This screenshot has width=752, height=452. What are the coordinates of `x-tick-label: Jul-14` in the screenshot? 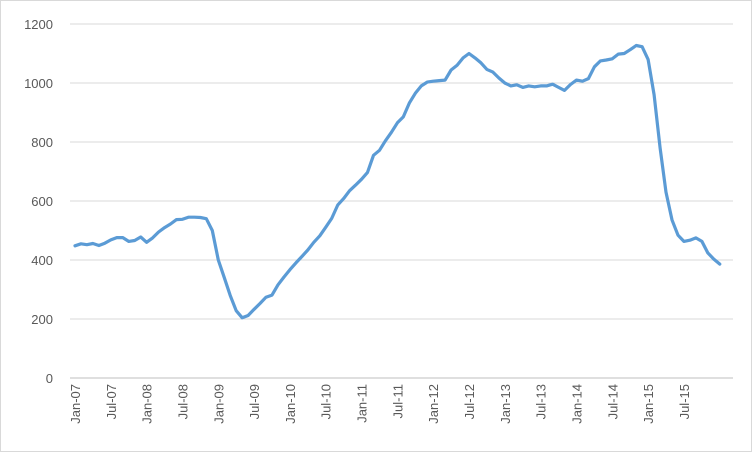 It's located at (612, 401).